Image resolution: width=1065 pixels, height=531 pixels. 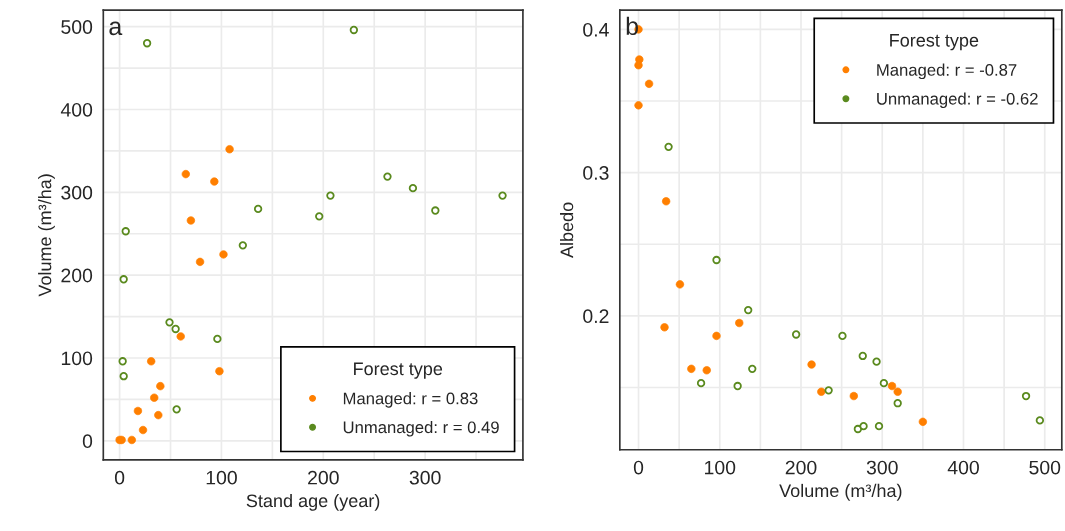 I want to click on y-tick-label: 0.4, so click(x=596, y=29).